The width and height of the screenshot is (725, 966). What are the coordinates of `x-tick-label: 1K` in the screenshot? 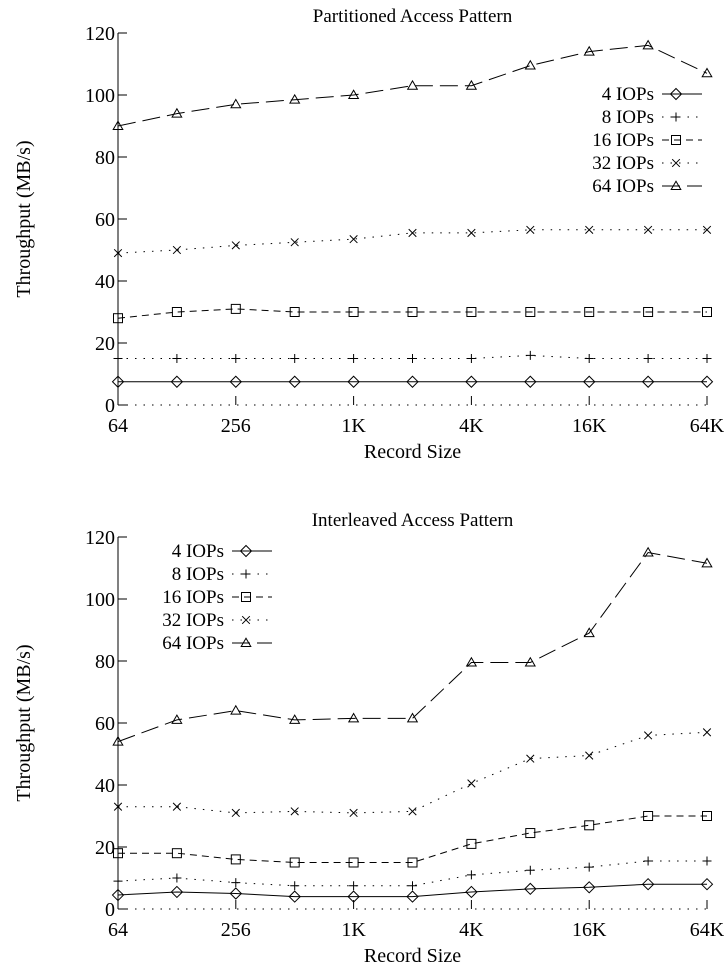 It's located at (353, 930).